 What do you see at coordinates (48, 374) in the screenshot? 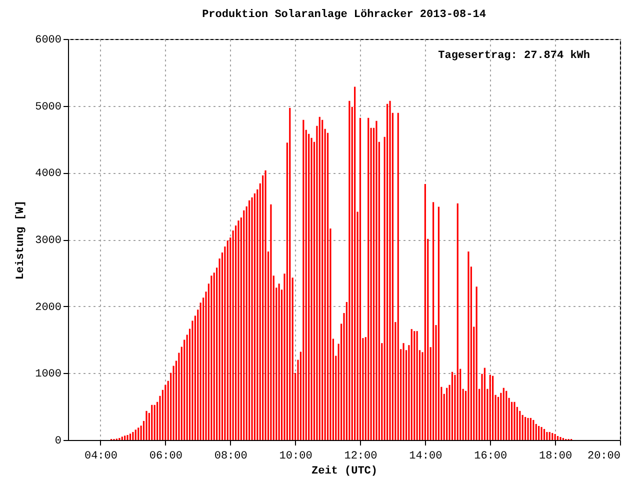
I see `y-tick-label: 1000` at bounding box center [48, 374].